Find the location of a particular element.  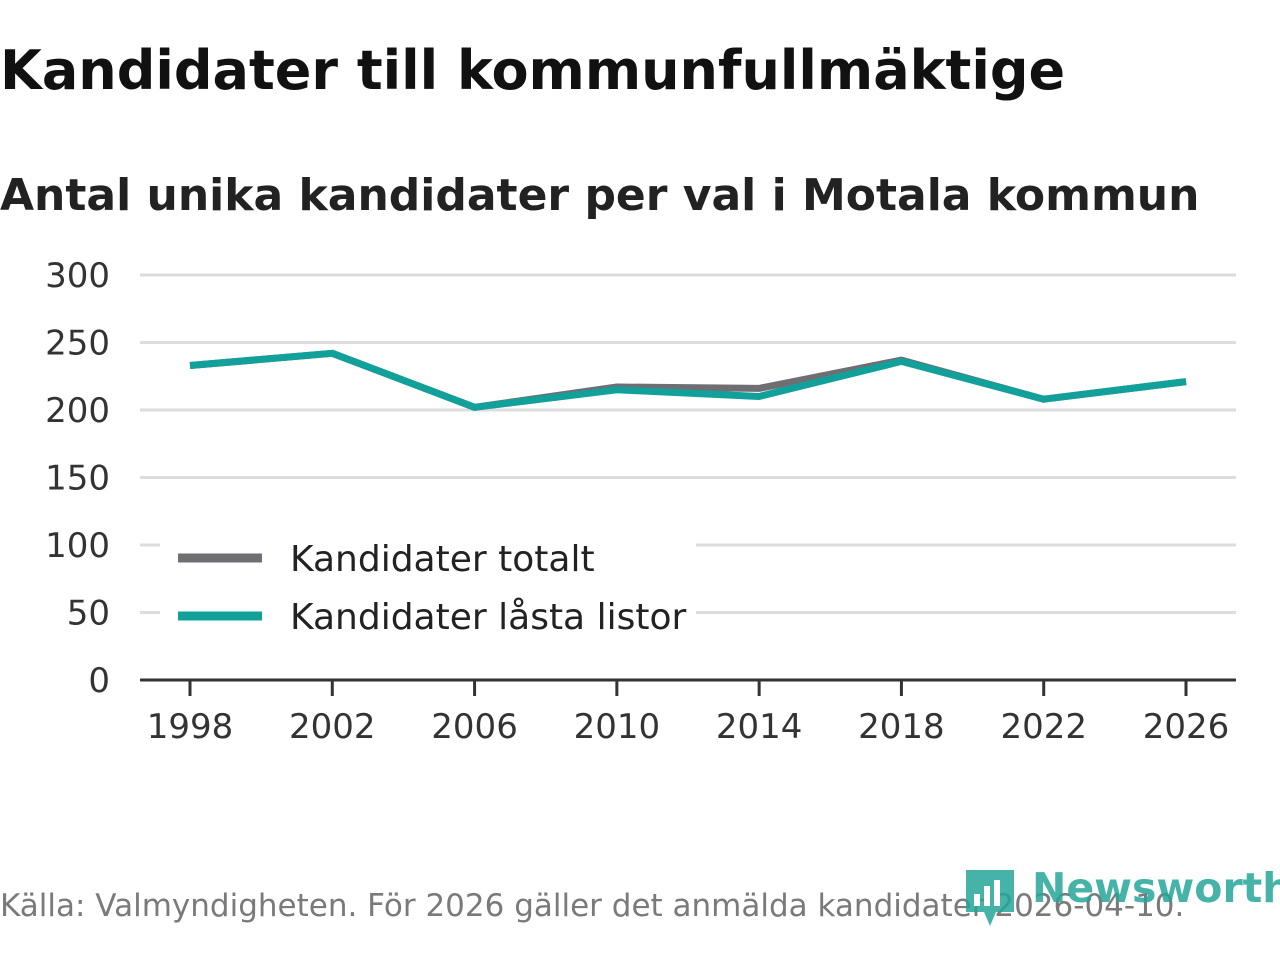

chart-title: Kandidater till kommunfullmäktige is located at coordinates (533, 70).